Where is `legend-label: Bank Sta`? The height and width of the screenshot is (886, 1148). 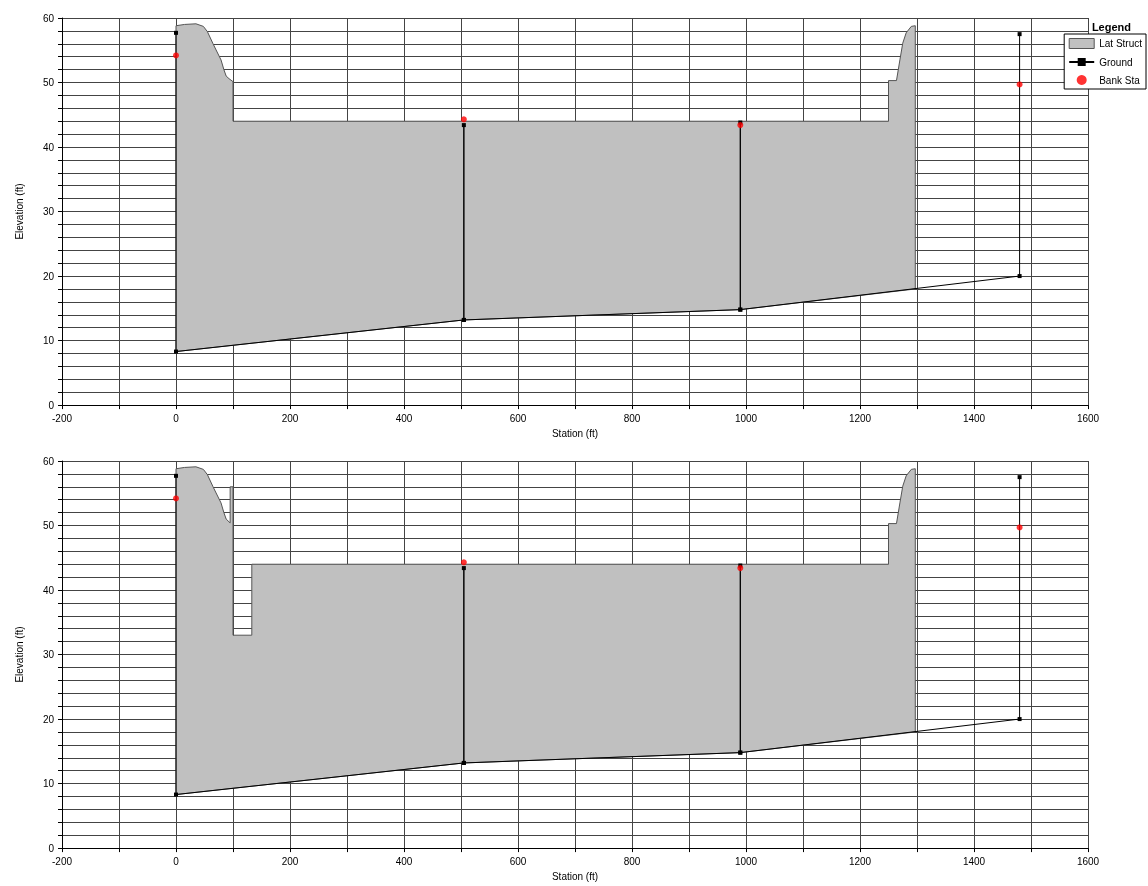 legend-label: Bank Sta is located at coordinates (1120, 80).